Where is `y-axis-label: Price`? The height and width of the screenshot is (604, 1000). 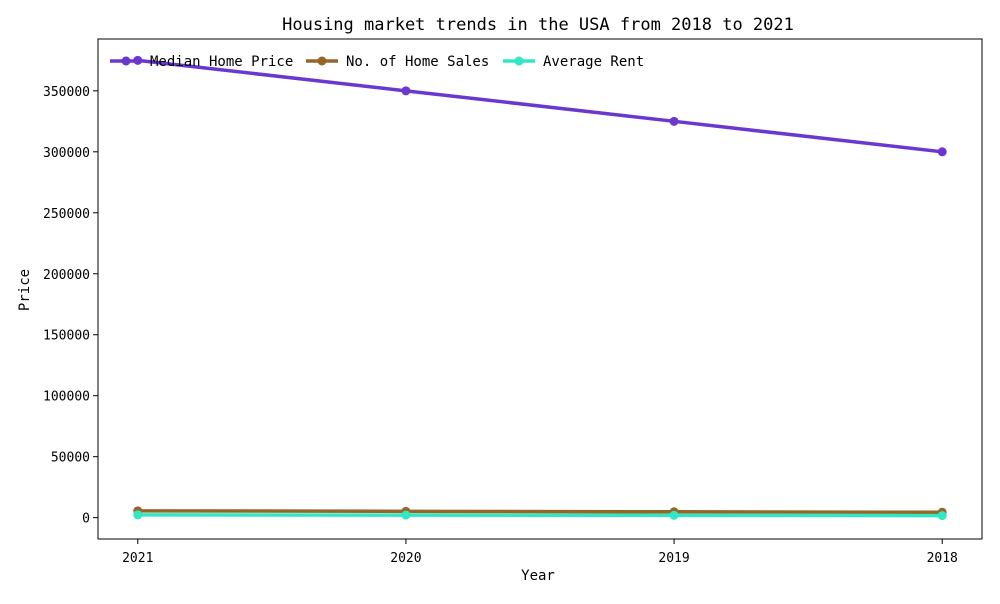 y-axis-label: Price is located at coordinates (25, 290).